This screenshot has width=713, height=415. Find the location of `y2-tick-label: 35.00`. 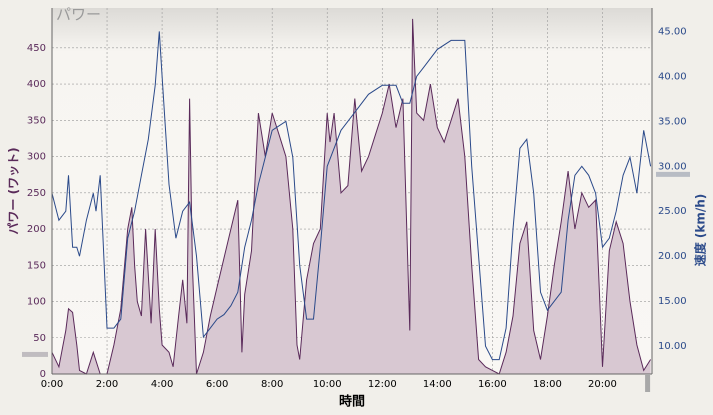

y2-tick-label: 35.00 is located at coordinates (672, 121).